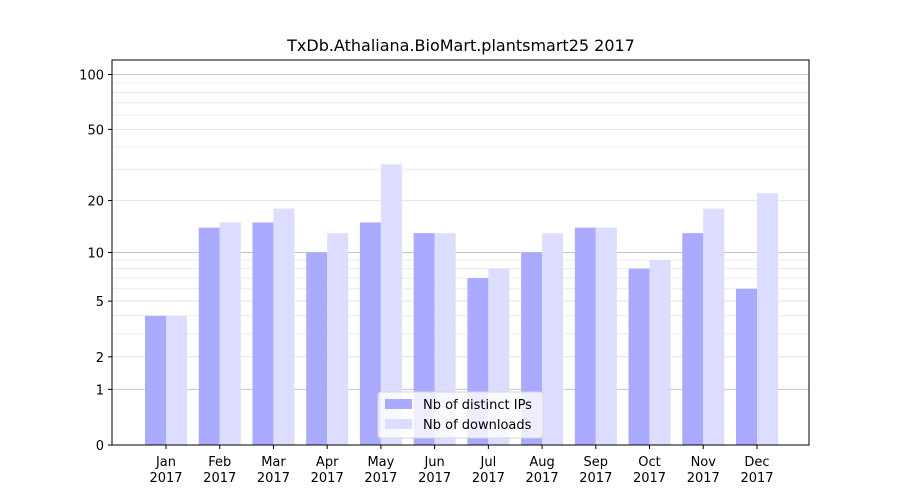 Image resolution: width=900 pixels, height=500 pixels. What do you see at coordinates (100, 302) in the screenshot?
I see `y-tick-label: 5` at bounding box center [100, 302].